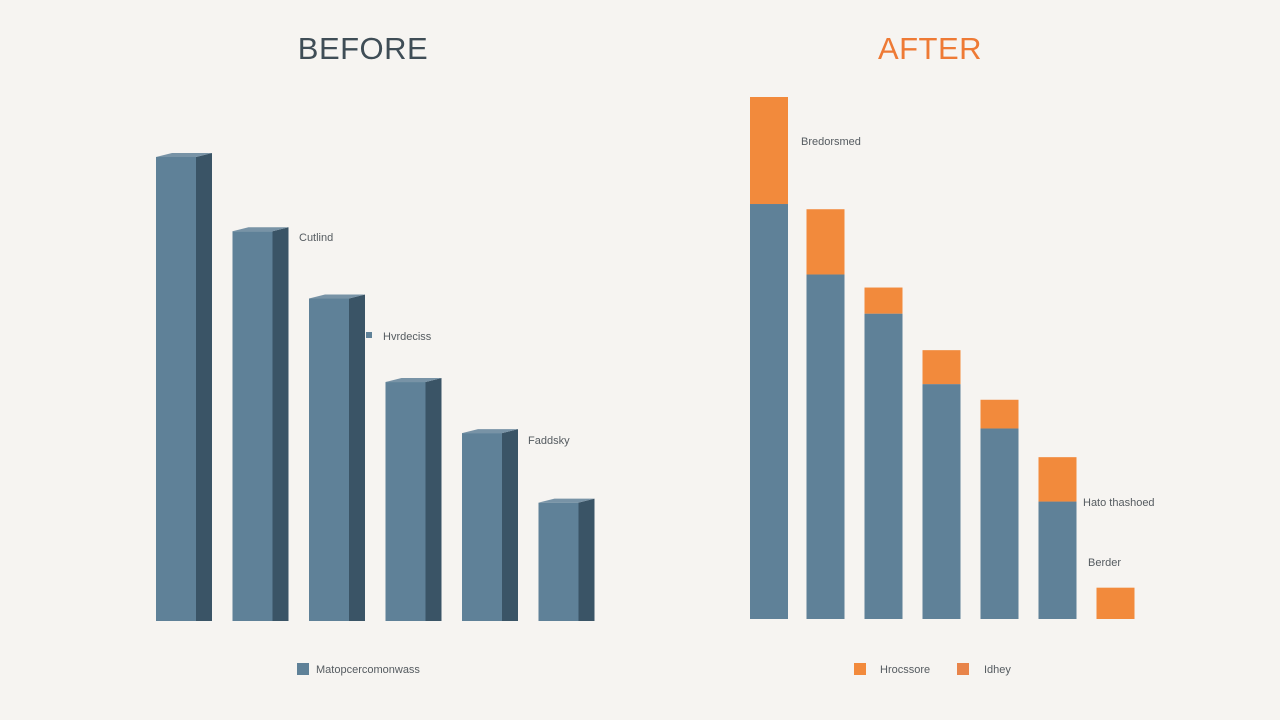  I want to click on legend-label-before: Matopcercomonwass, so click(368, 670).